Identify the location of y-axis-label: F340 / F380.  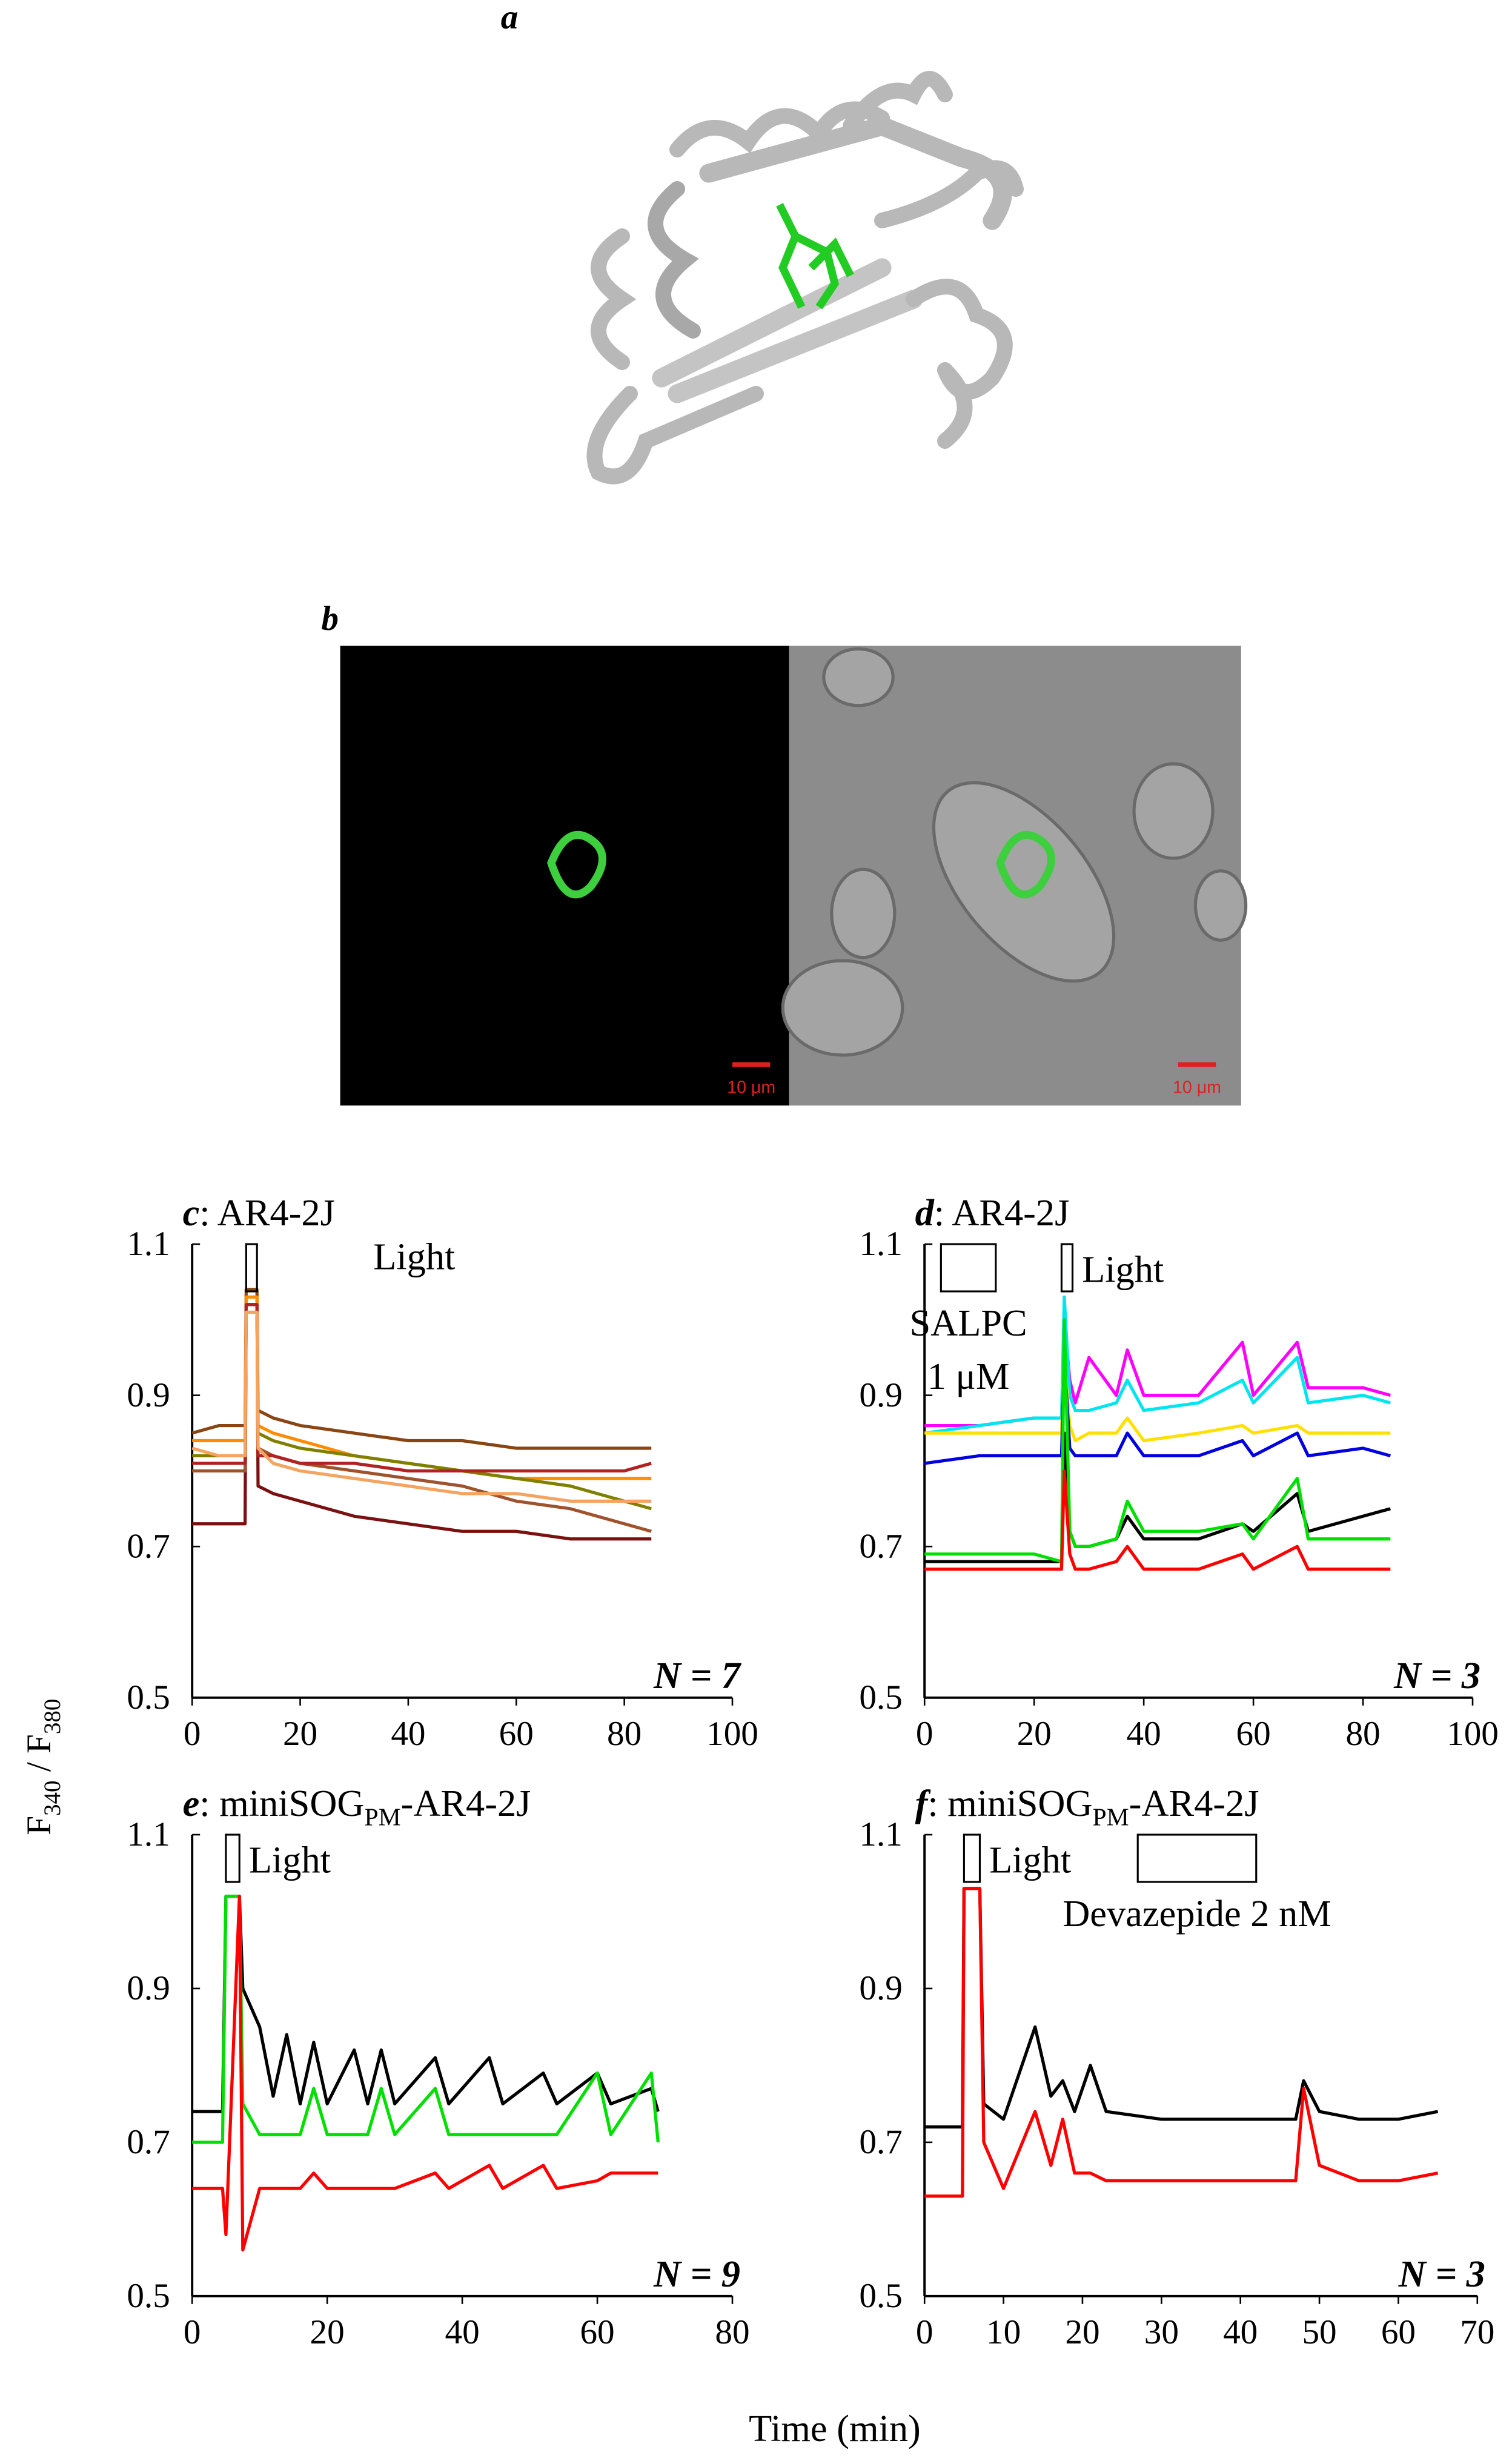
(42, 1767).